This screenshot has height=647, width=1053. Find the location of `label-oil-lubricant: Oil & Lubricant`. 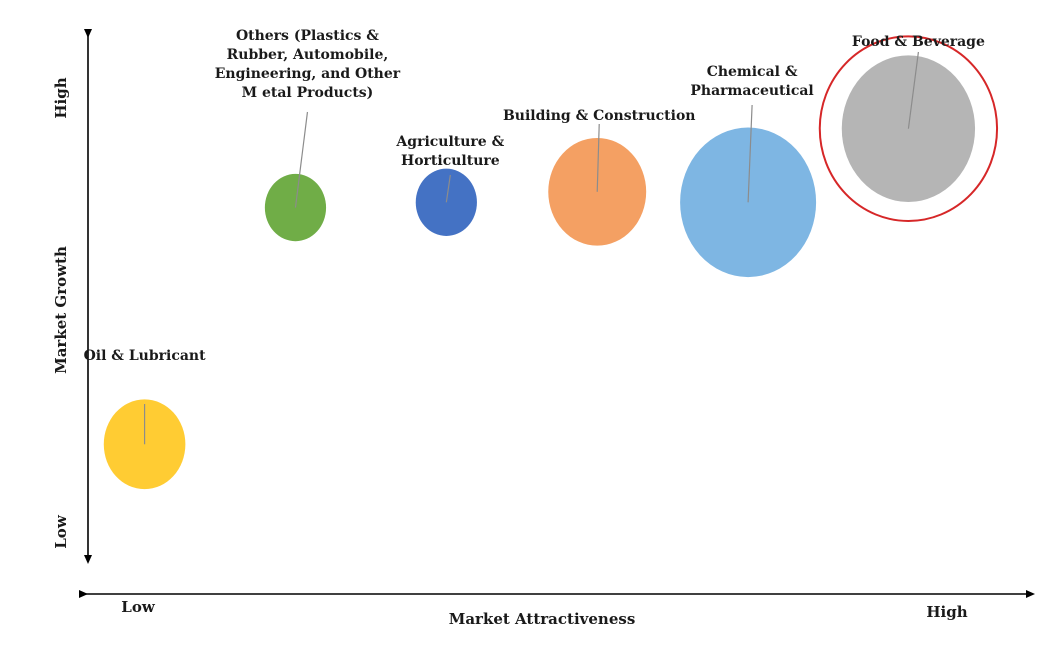

label-oil-lubricant: Oil & Lubricant is located at coordinates (145, 356).